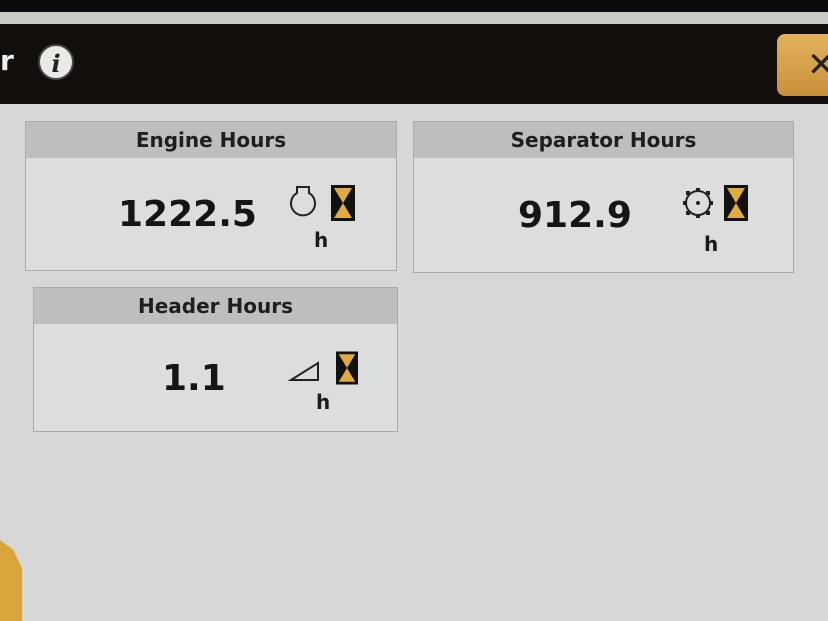 The width and height of the screenshot is (828, 621). What do you see at coordinates (56, 62) in the screenshot?
I see `info-button: i` at bounding box center [56, 62].